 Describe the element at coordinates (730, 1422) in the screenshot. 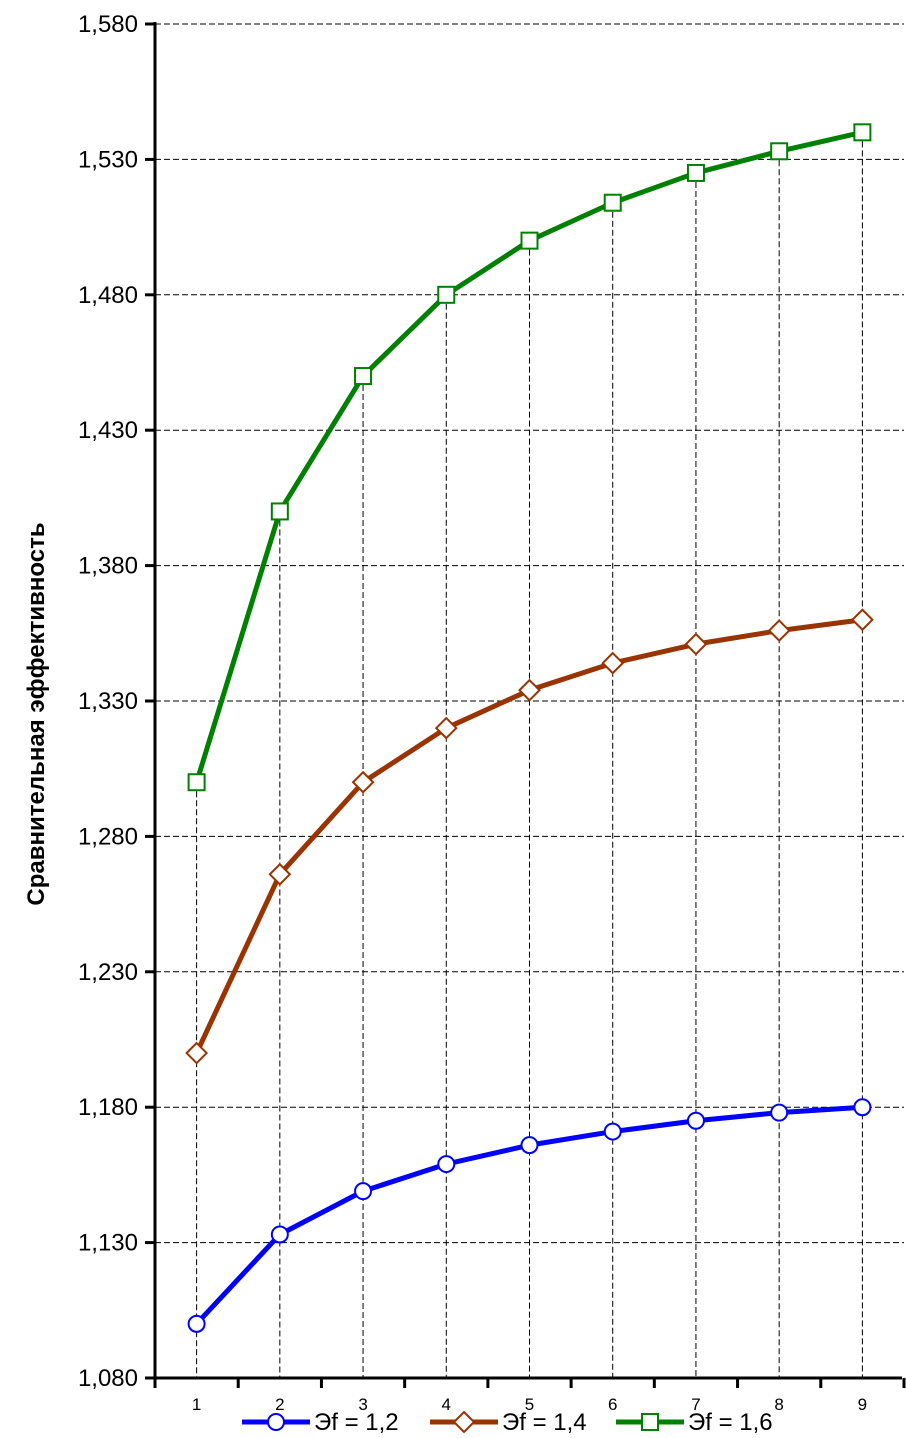

I see `legend-label: Эf = 1,6` at that location.